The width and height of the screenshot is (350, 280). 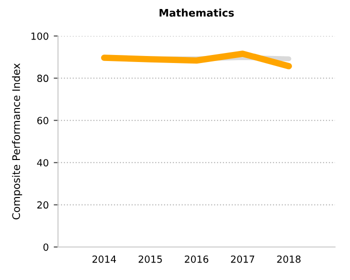 What do you see at coordinates (42, 120) in the screenshot?
I see `y-tick-label: 60` at bounding box center [42, 120].